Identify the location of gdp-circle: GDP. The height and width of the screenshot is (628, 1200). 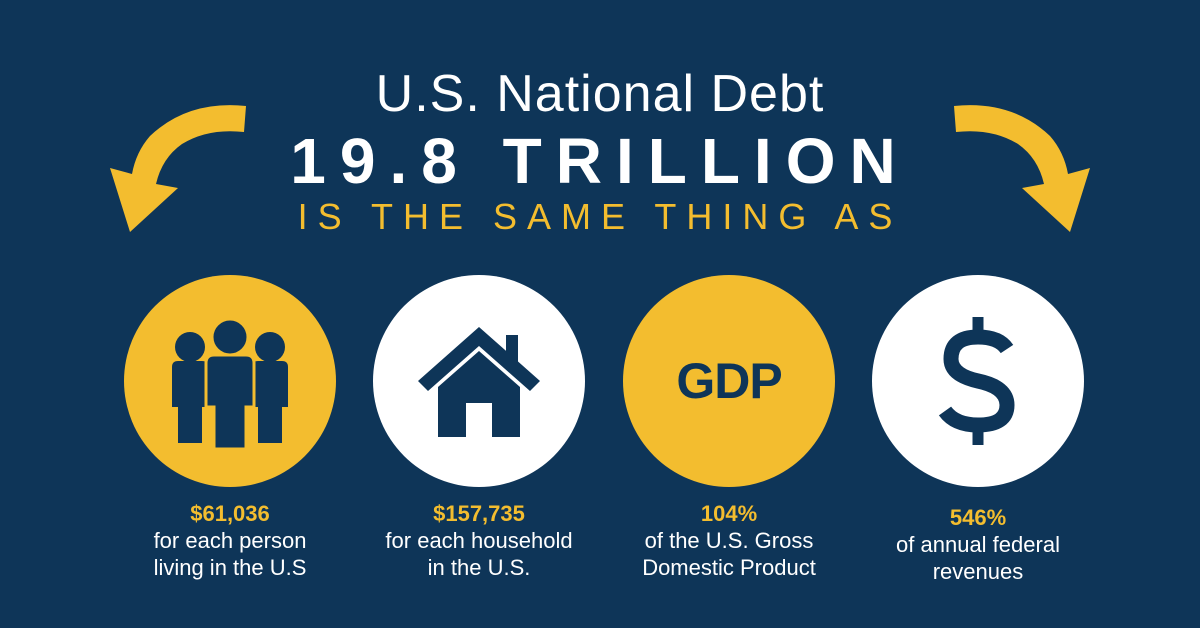
(729, 381).